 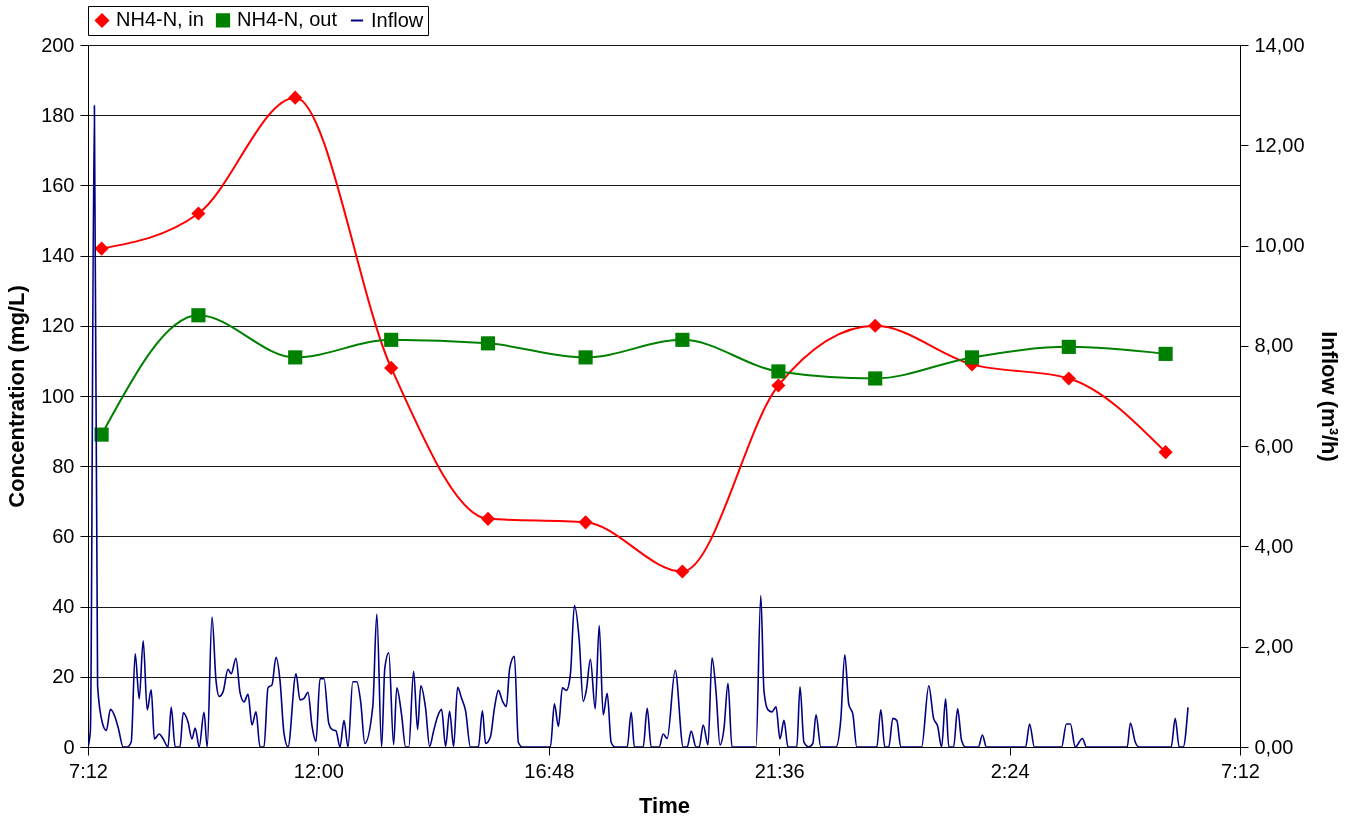 What do you see at coordinates (58, 184) in the screenshot?
I see `y-tick-label: 160` at bounding box center [58, 184].